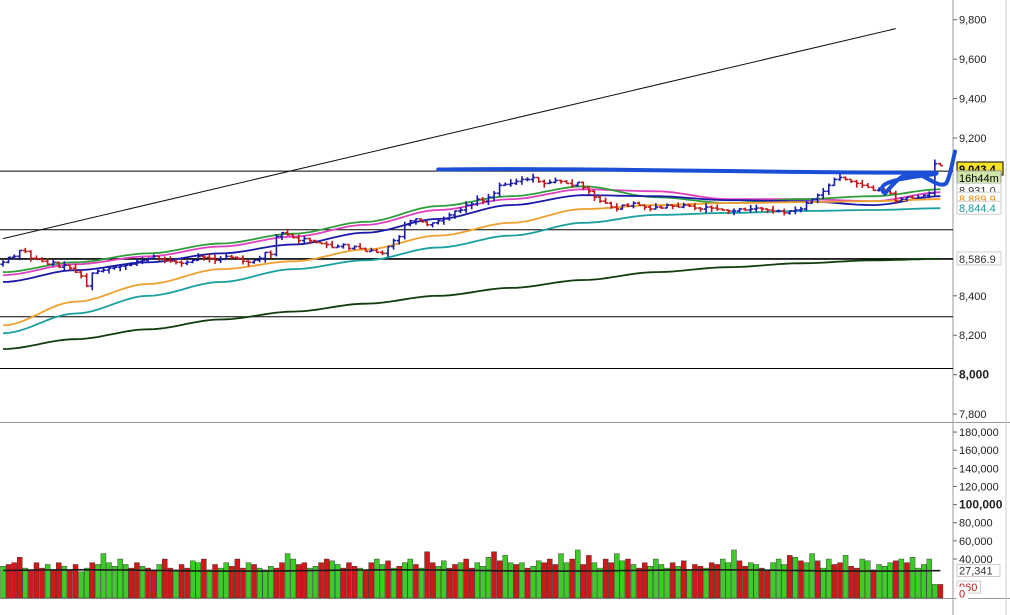  Describe the element at coordinates (696, 172) in the screenshot. I see `resistance-drawing` at that location.